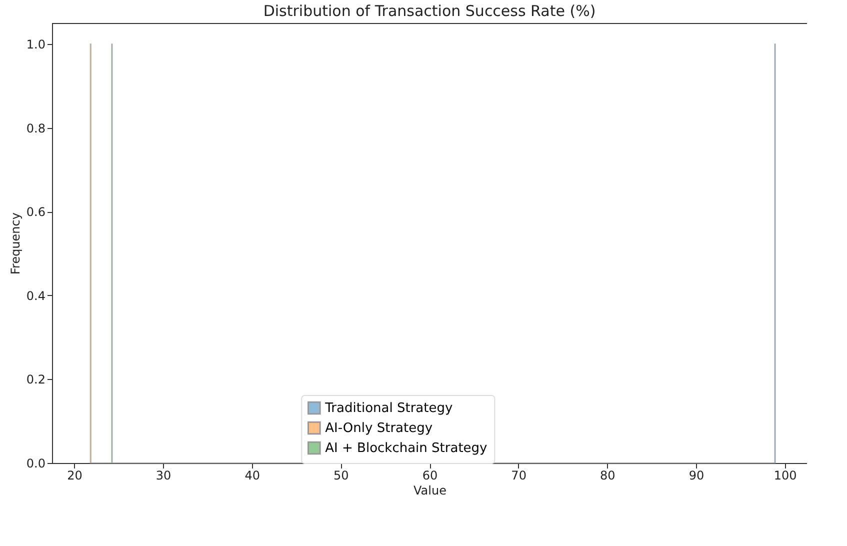 This screenshot has height=546, width=847. I want to click on x-tick-label: 30, so click(164, 475).